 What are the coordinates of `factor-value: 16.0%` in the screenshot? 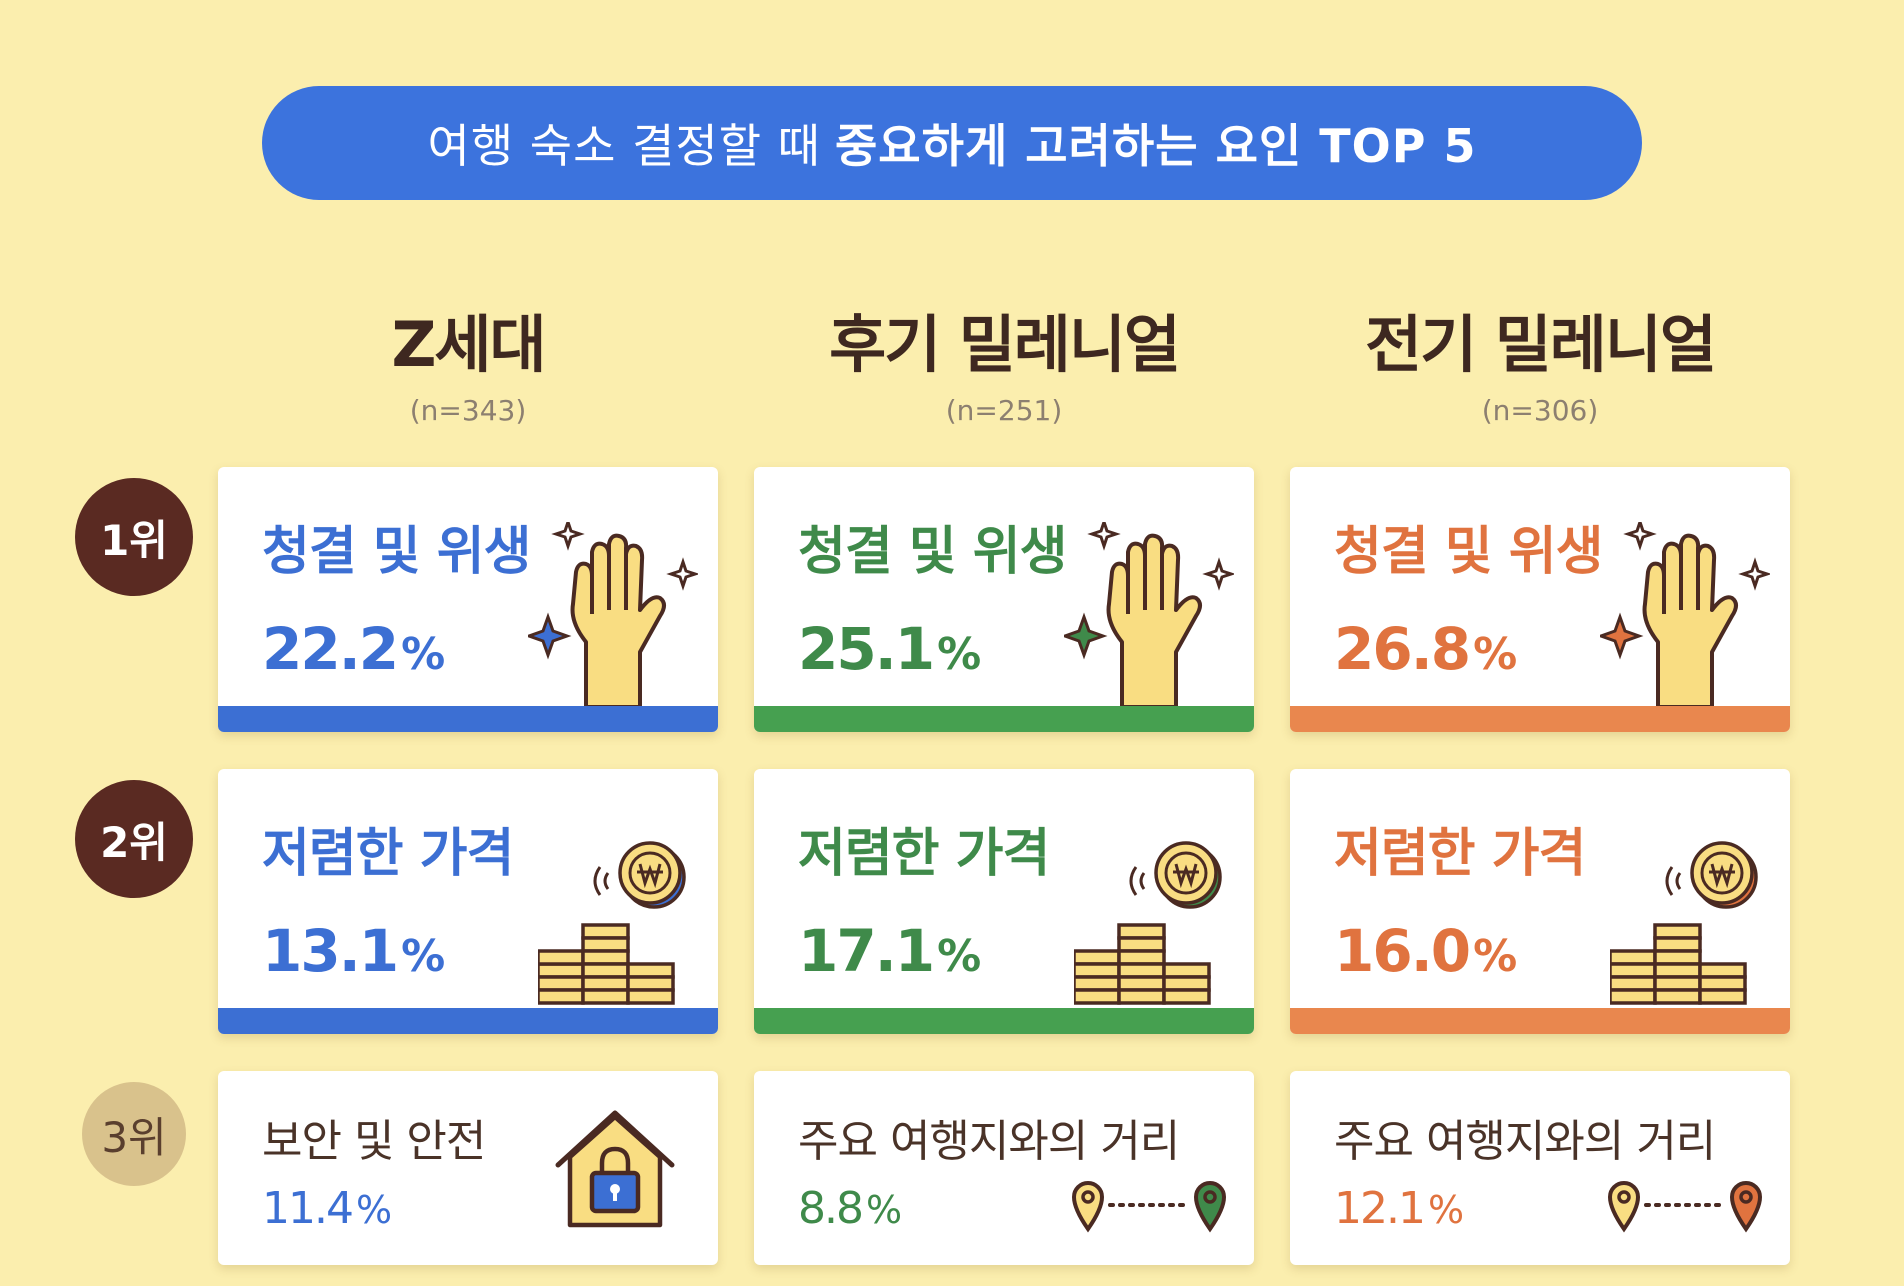 It's located at (1424, 951).